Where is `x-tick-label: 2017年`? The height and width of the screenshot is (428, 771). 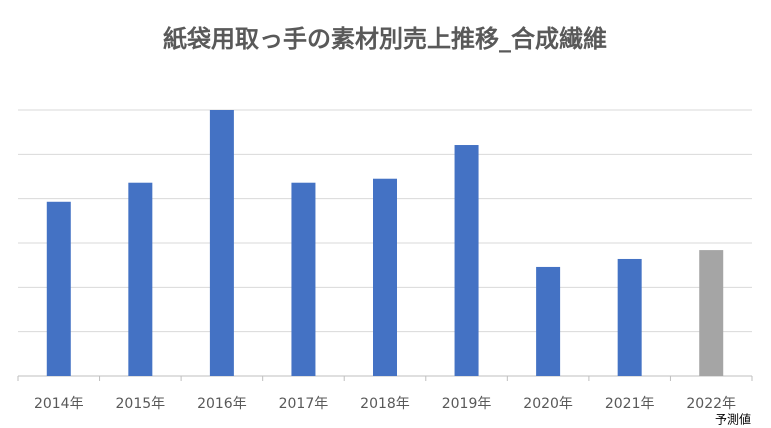 x-tick-label: 2017年 is located at coordinates (304, 404).